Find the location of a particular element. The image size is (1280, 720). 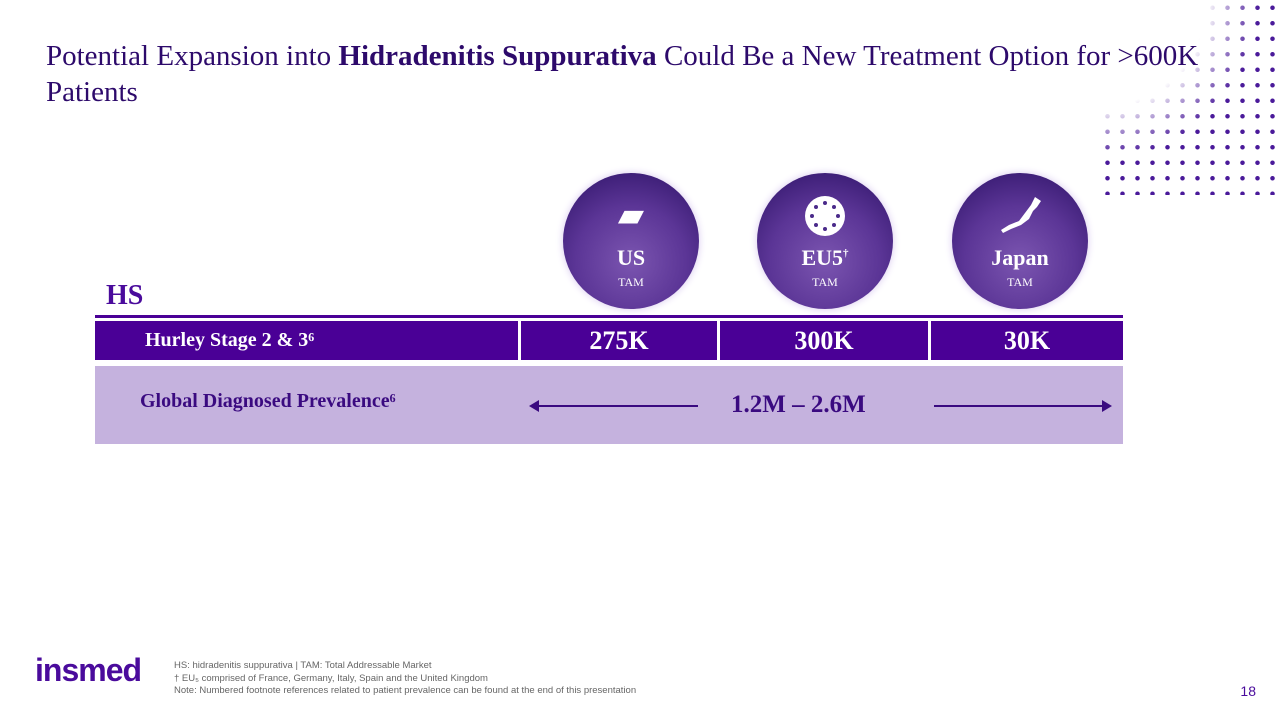

section-label: HS is located at coordinates (125, 295).